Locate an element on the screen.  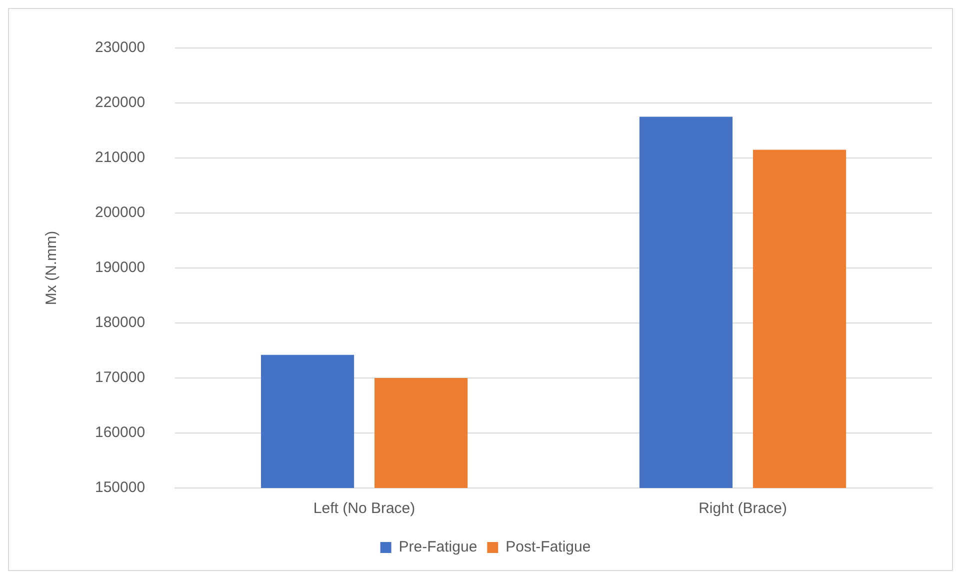
y-tick-label: 200000 is located at coordinates (120, 213).